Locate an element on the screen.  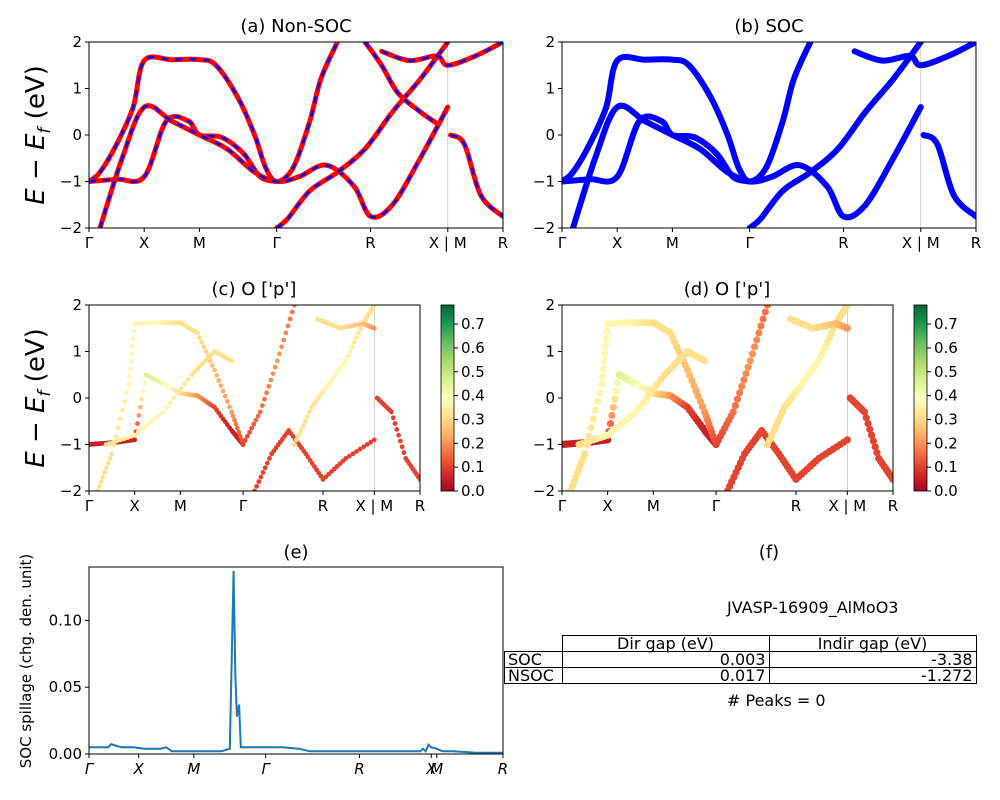
y-tick-label: −2 is located at coordinates (544, 491).